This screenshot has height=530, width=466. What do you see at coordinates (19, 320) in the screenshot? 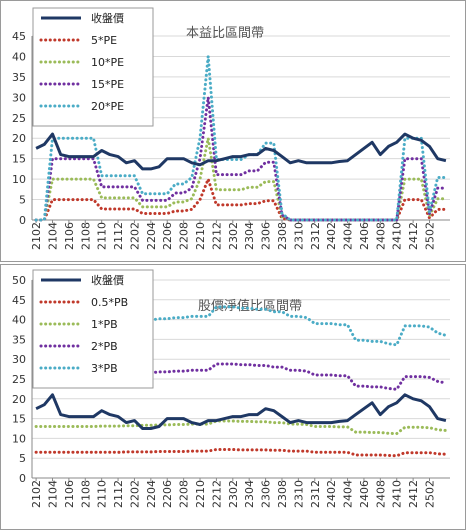
I see `pb-y-tick-label: 40` at bounding box center [19, 320].